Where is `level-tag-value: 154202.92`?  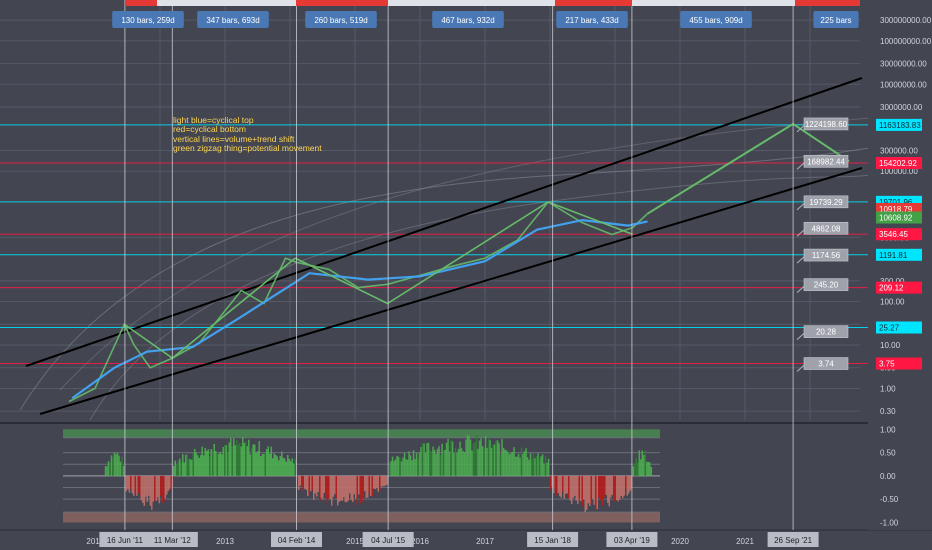
level-tag-value: 154202.92 is located at coordinates (898, 163).